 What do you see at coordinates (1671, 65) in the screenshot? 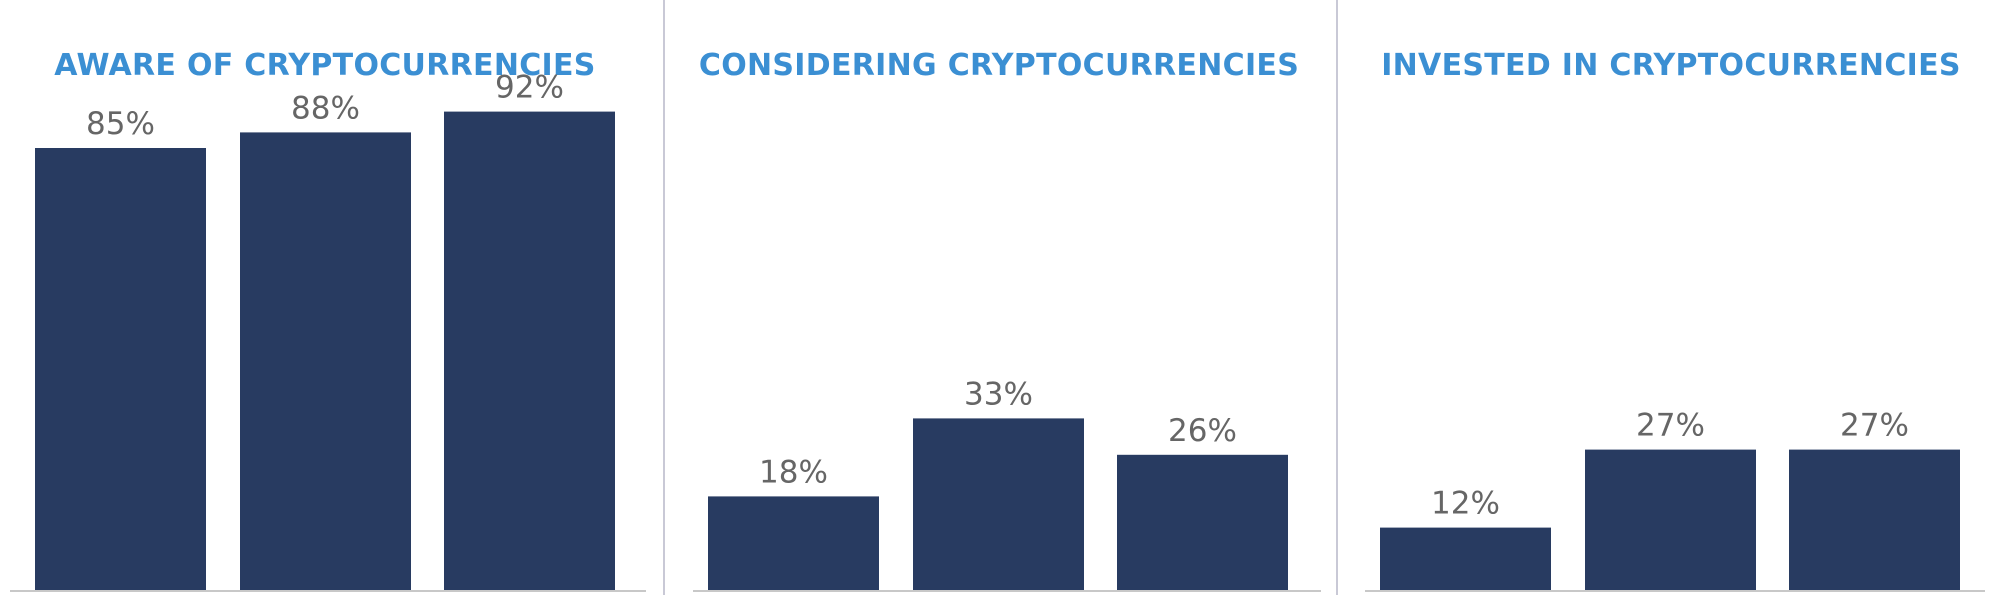
I see `chart-title: INVESTED IN CRYPTOCURRENCIES` at bounding box center [1671, 65].